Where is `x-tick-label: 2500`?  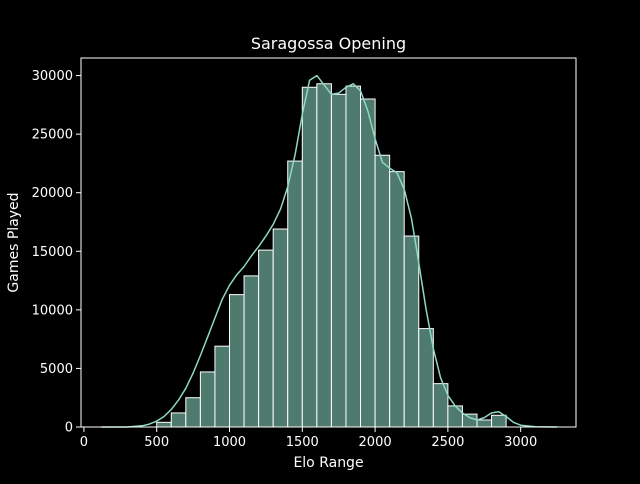 x-tick-label: 2500 is located at coordinates (447, 442).